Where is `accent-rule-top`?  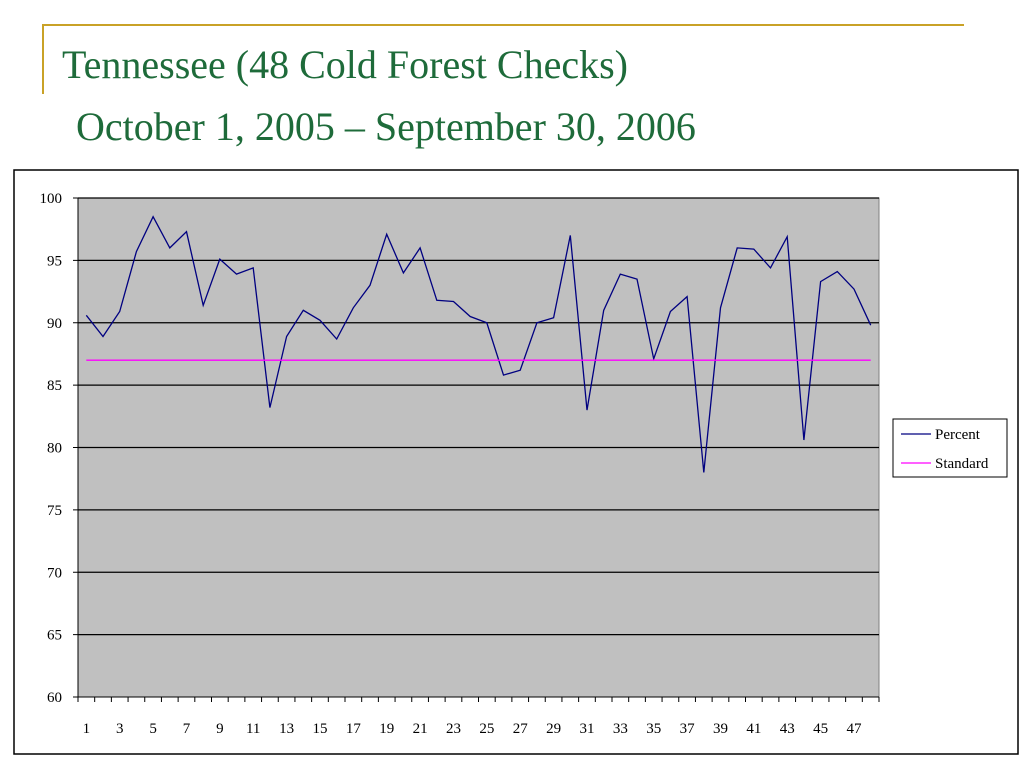 accent-rule-top is located at coordinates (503, 25).